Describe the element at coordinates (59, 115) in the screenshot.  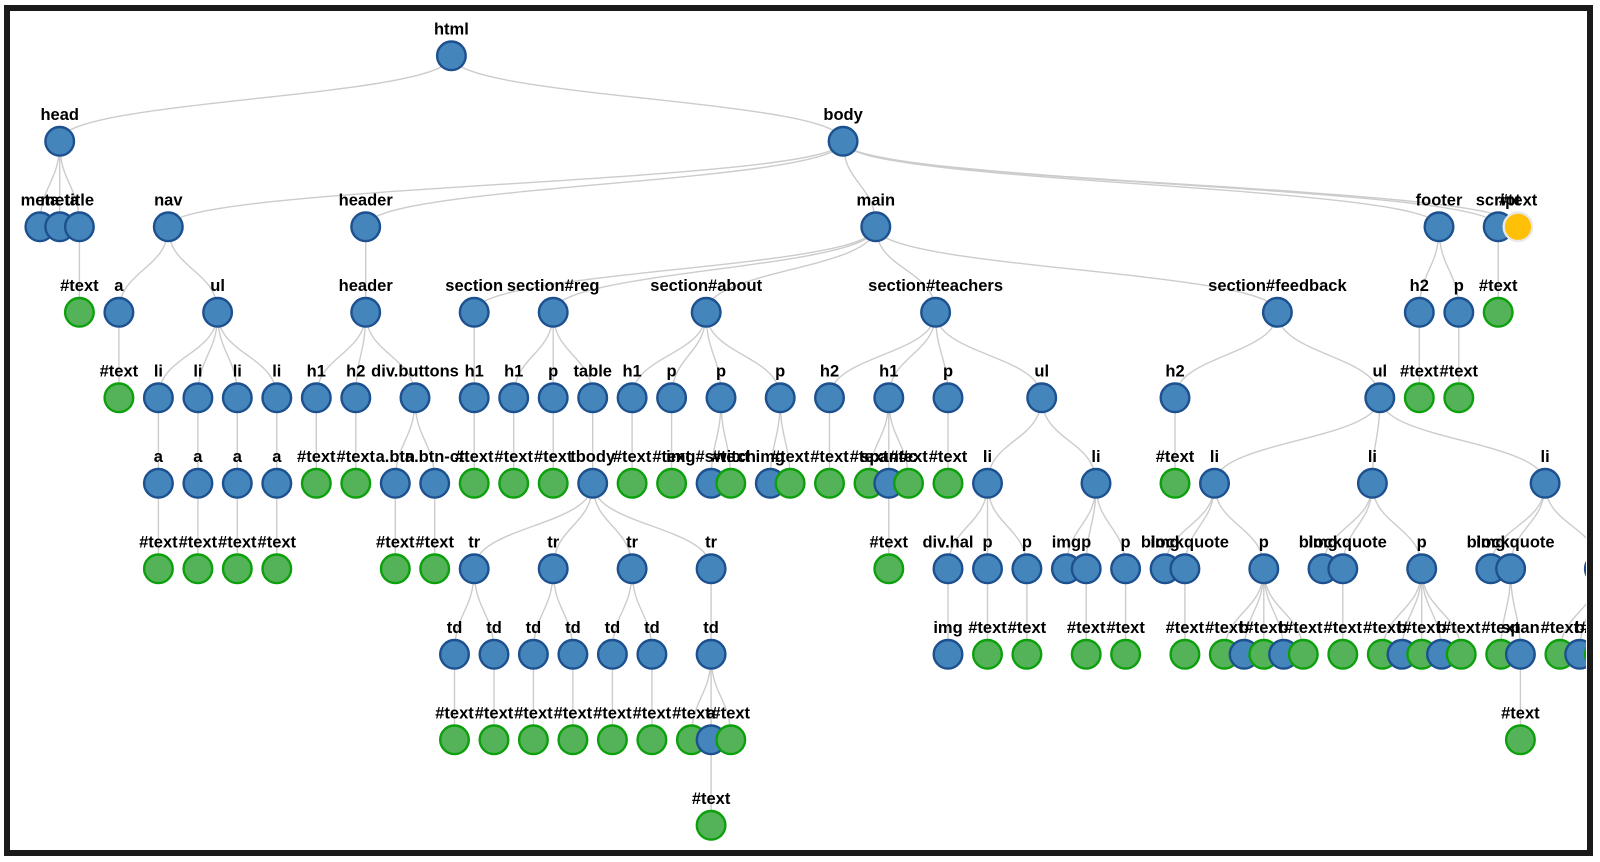
I see `svg-text: head` at that location.